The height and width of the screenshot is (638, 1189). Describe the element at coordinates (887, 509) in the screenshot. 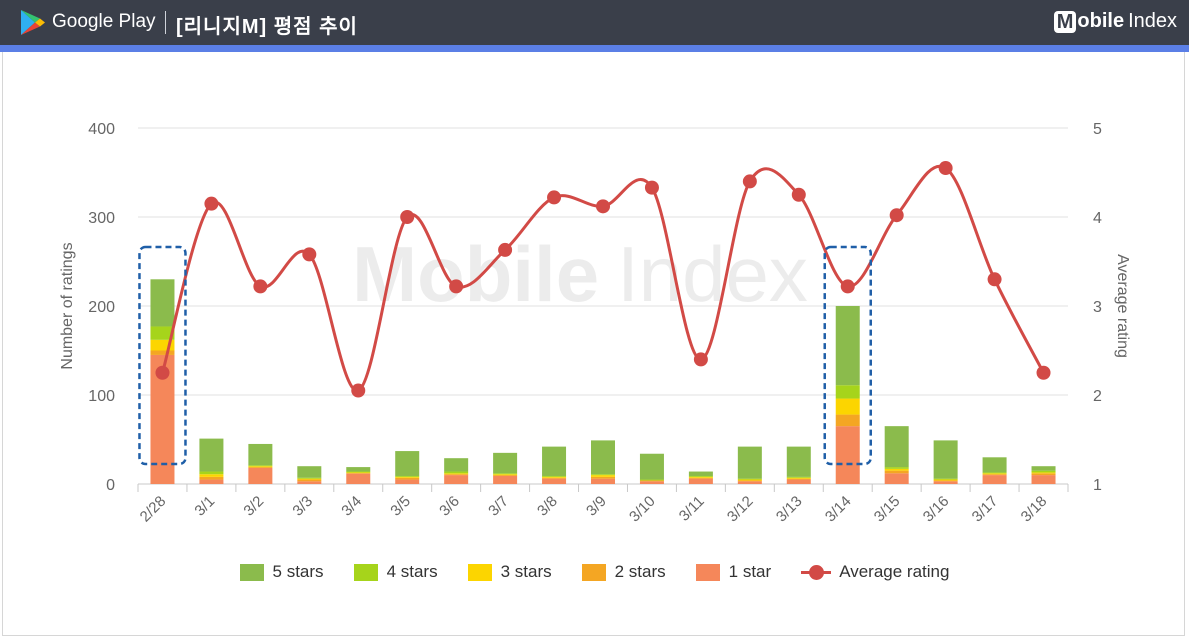

I see `x-tick-label: 3/15` at that location.